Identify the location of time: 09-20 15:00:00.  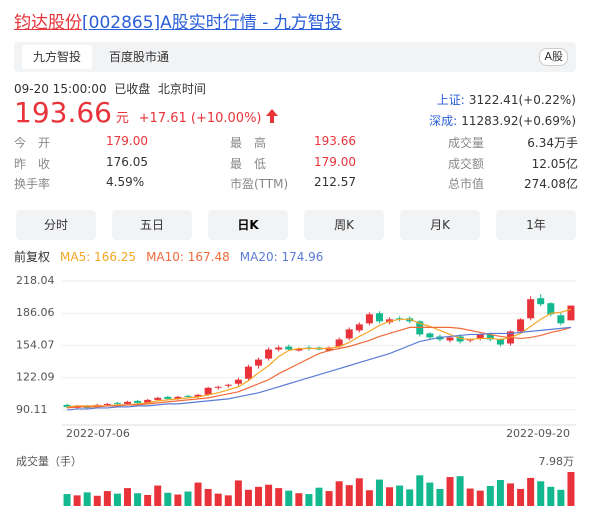
(60, 89).